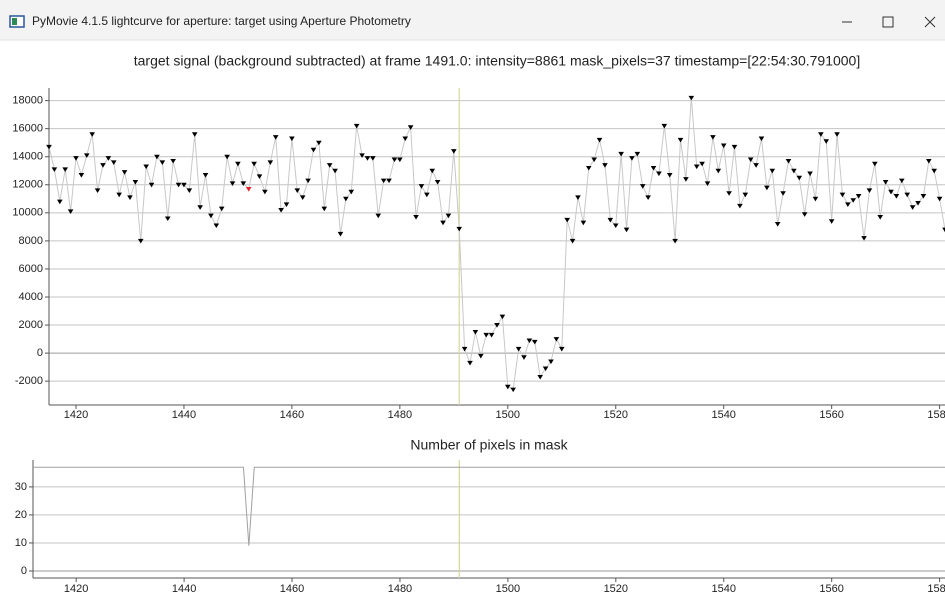 This screenshot has width=945, height=601. Describe the element at coordinates (27, 101) in the screenshot. I see `y-tick-label: 18000` at that location.